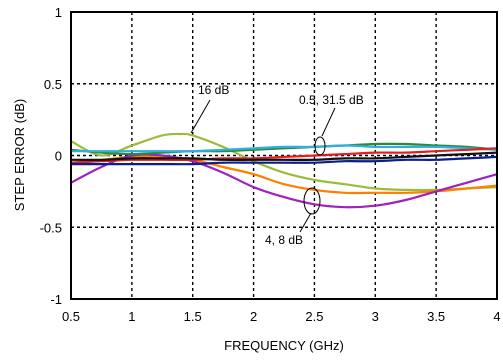 This screenshot has width=503, height=362. Describe the element at coordinates (53, 84) in the screenshot. I see `y-tick-label: 0.5` at that location.